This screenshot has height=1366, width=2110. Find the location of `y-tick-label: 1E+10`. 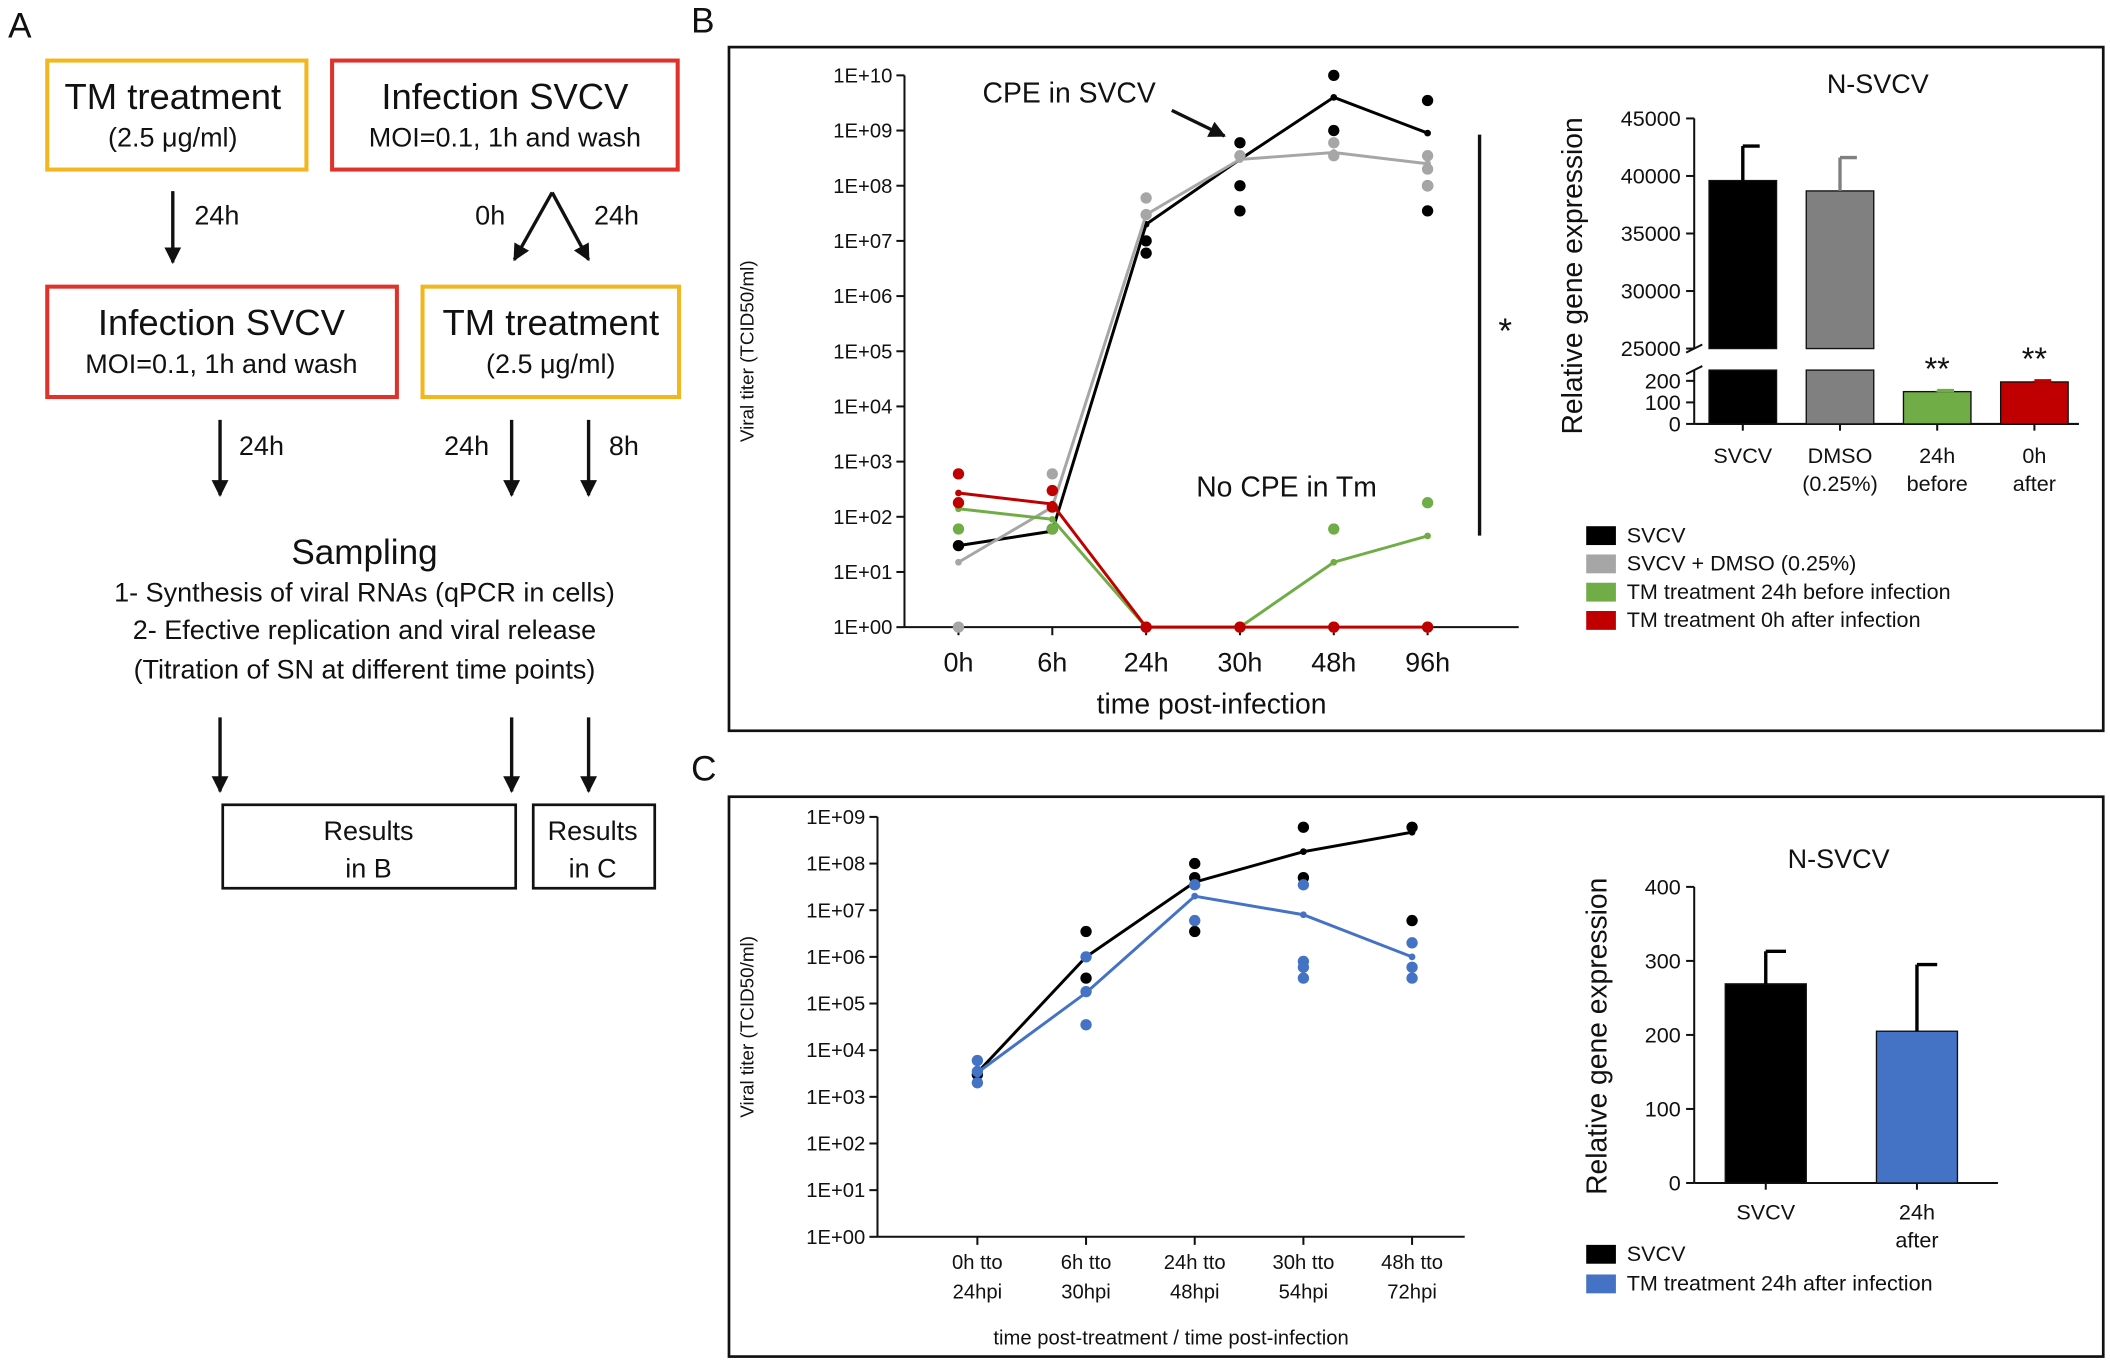

y-tick-label: 1E+10 is located at coordinates (862, 76).